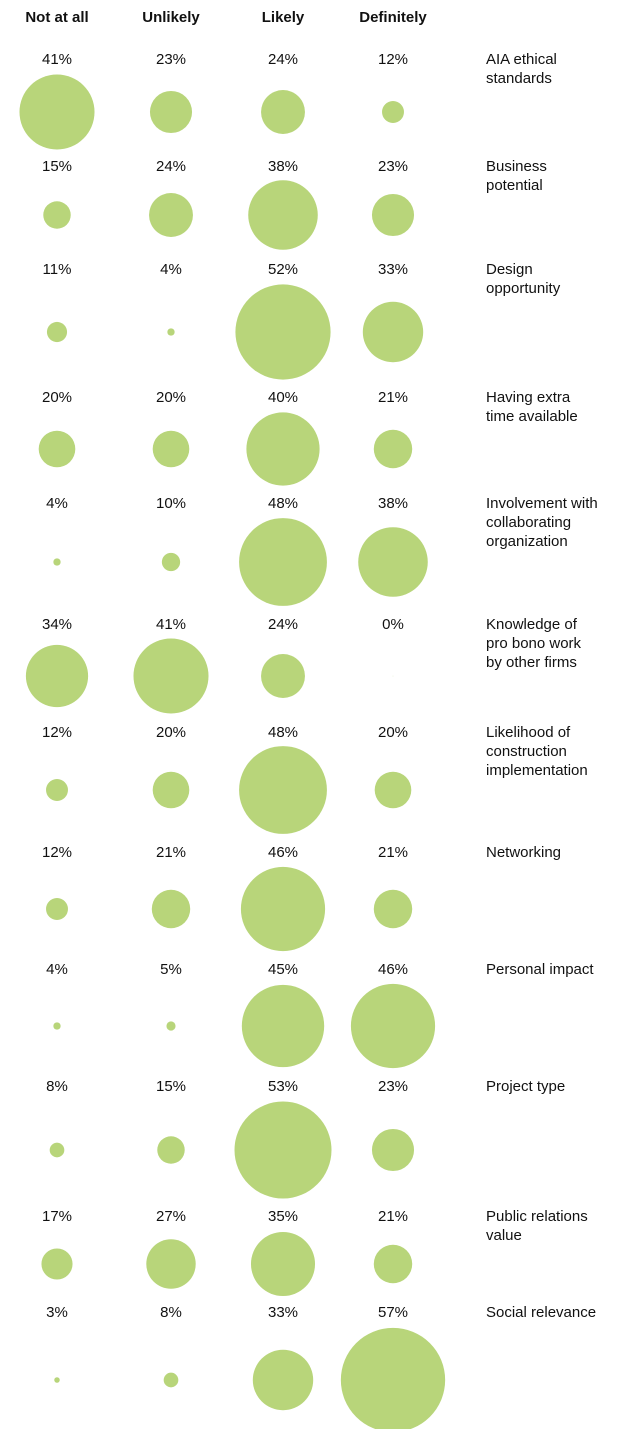 The image size is (626, 1429). Describe the element at coordinates (393, 624) in the screenshot. I see `value-label: 0%` at that location.